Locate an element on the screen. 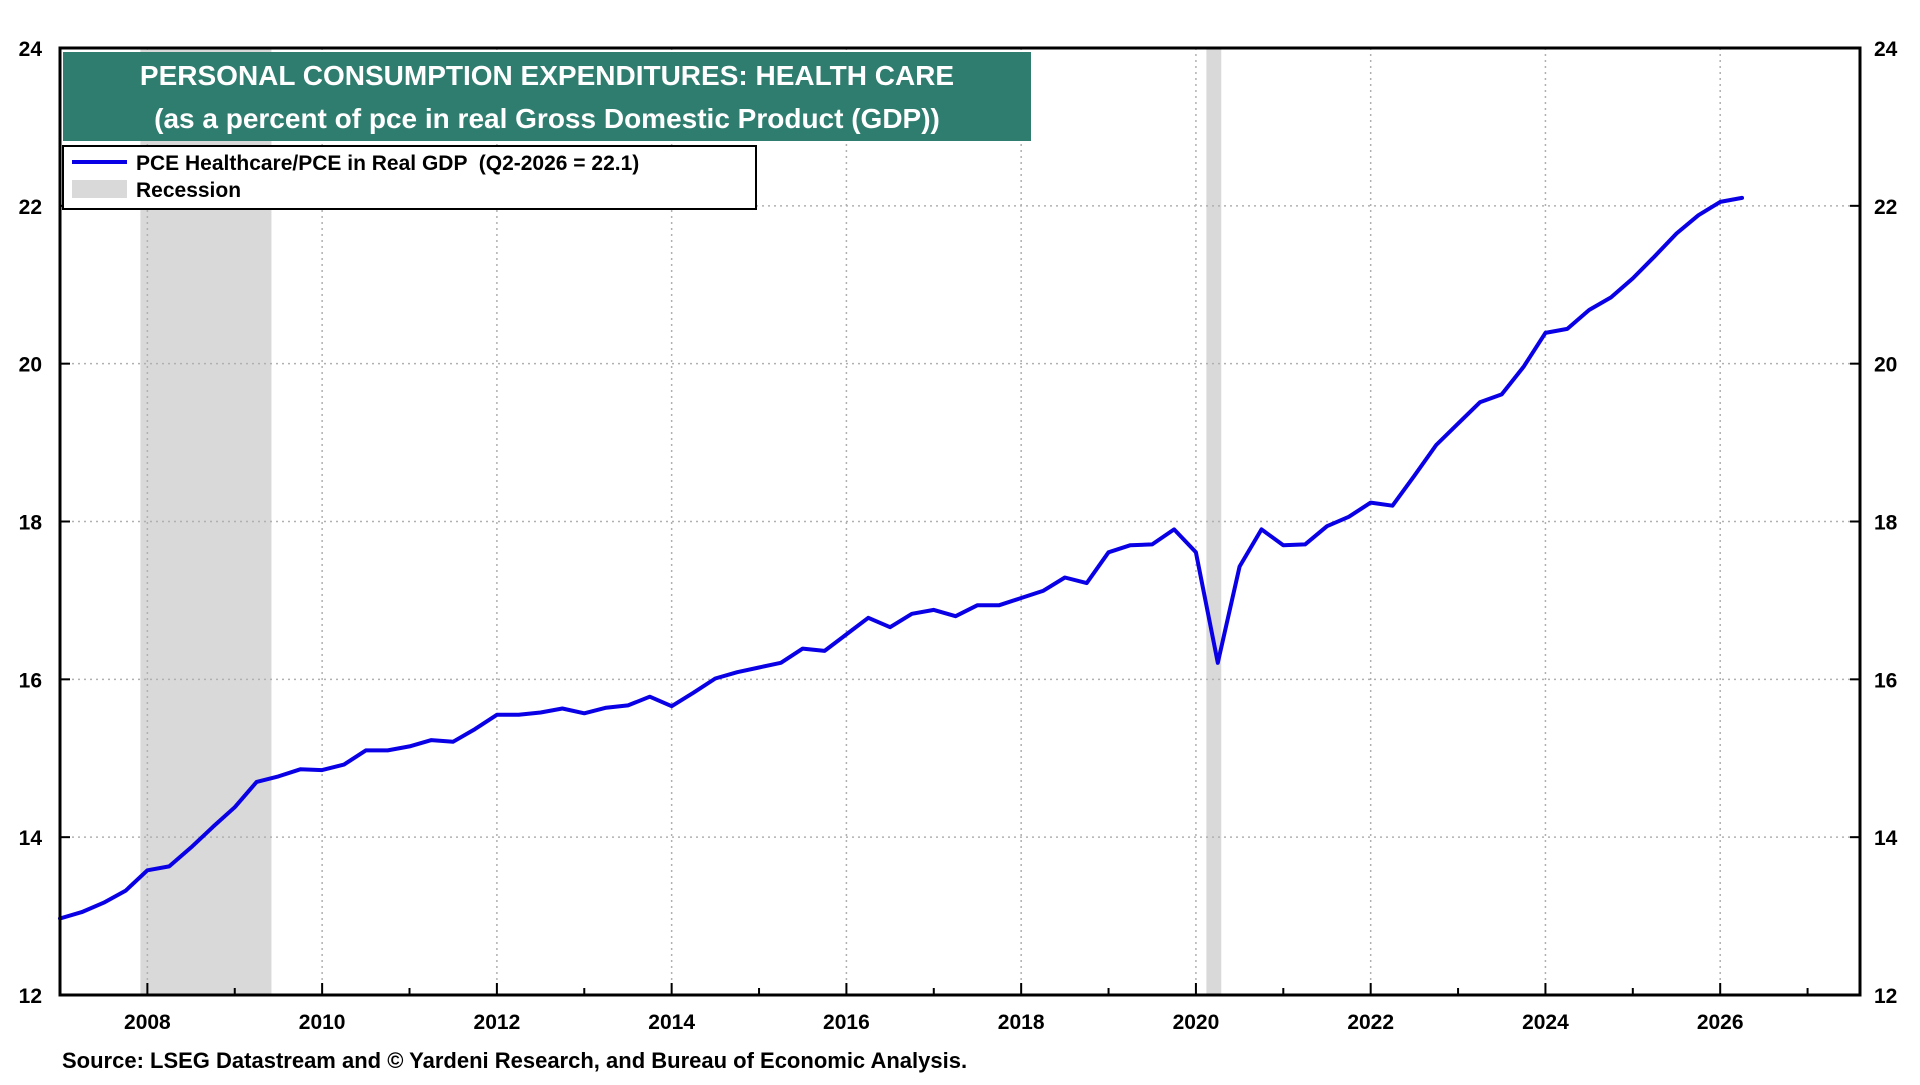  title-background is located at coordinates (547, 96).